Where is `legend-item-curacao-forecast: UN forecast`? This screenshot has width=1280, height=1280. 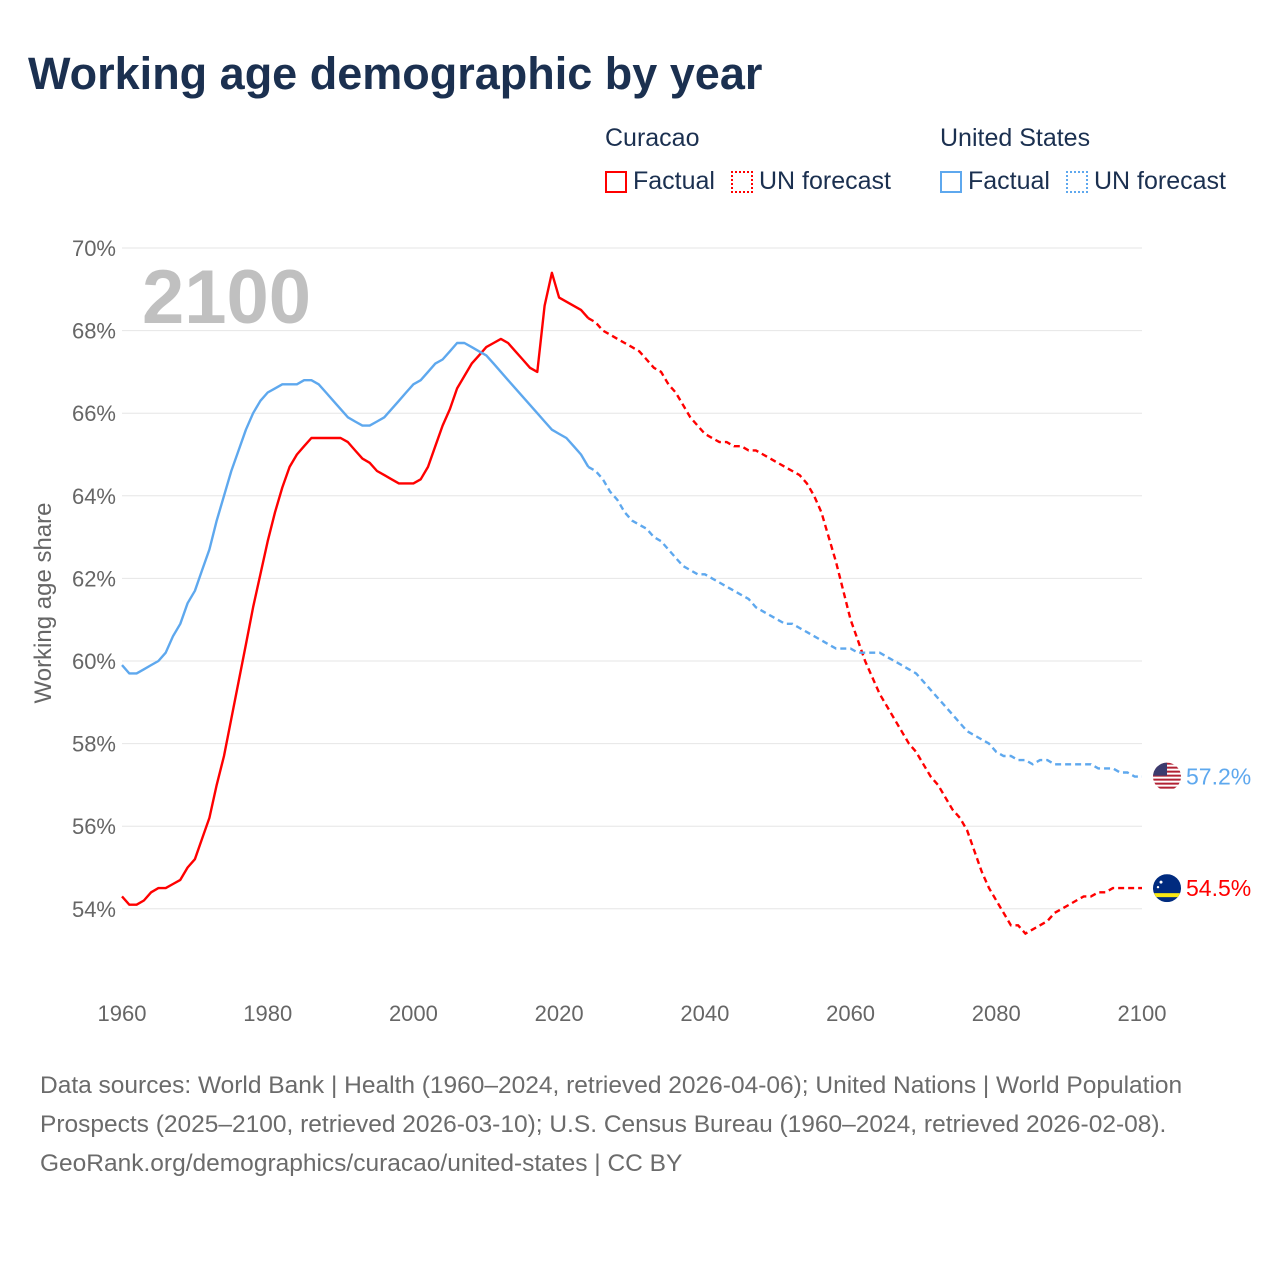
legend-item-curacao-forecast: UN forecast is located at coordinates (810, 181).